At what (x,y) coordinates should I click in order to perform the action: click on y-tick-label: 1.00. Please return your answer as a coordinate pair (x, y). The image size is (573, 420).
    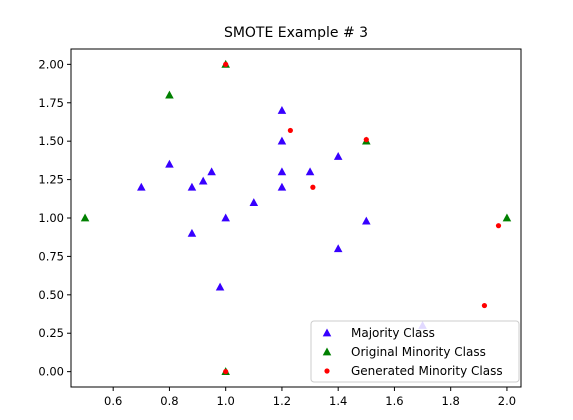
    Looking at the image, I should click on (51, 218).